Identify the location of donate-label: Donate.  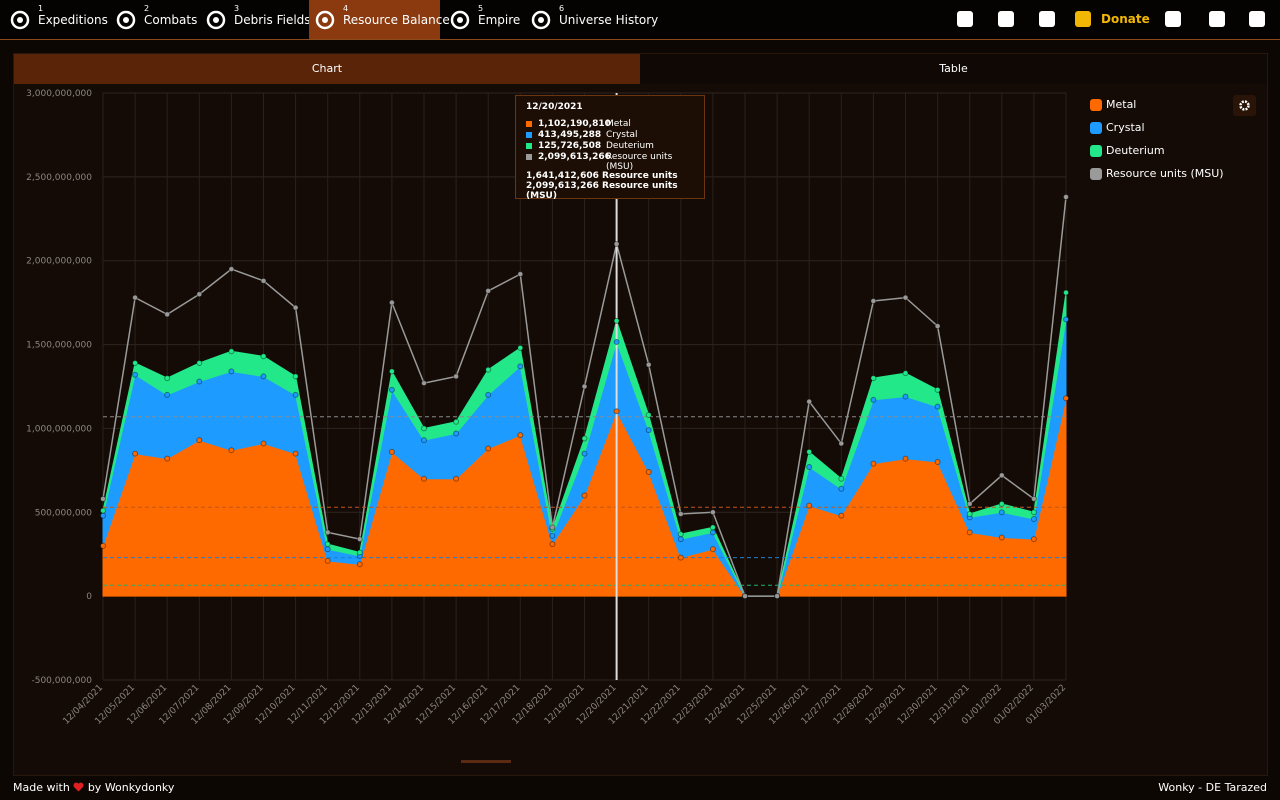
(1125, 19).